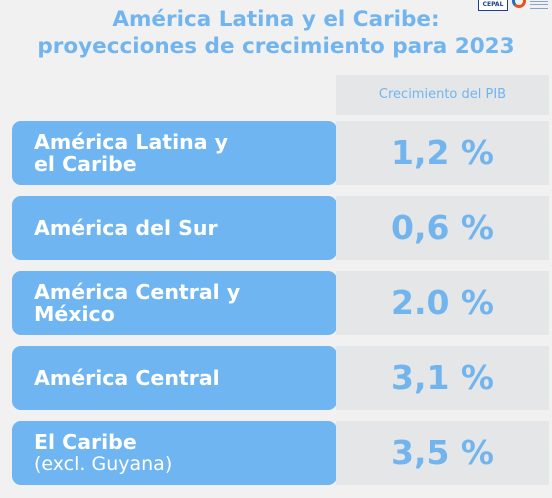 This screenshot has height=498, width=552. Describe the element at coordinates (131, 142) in the screenshot. I see `region-label-line-1: América Latina y` at that location.